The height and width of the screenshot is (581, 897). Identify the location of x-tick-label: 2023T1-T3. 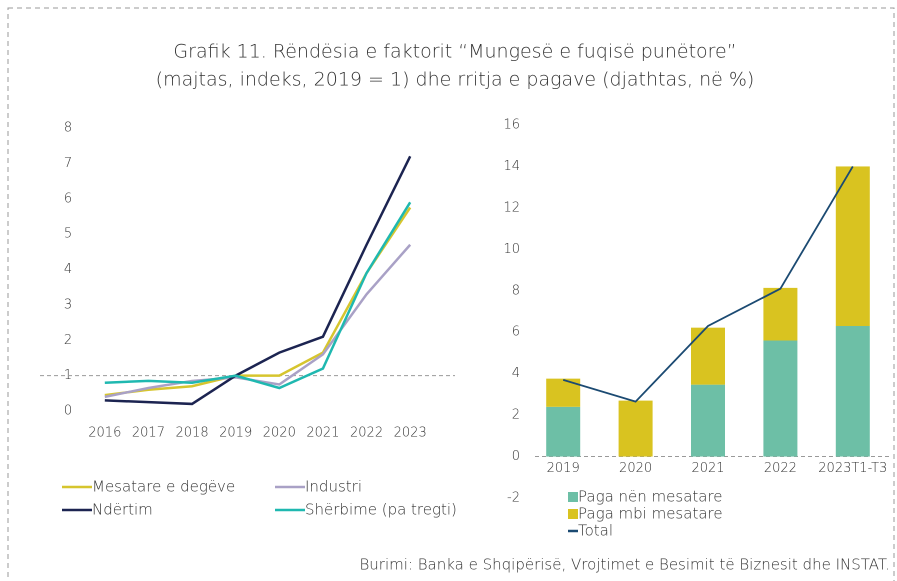
(852, 468).